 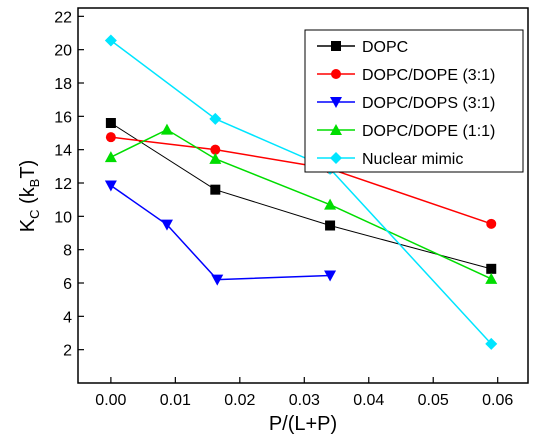 I want to click on x-tick-label: 0.05, so click(x=433, y=400).